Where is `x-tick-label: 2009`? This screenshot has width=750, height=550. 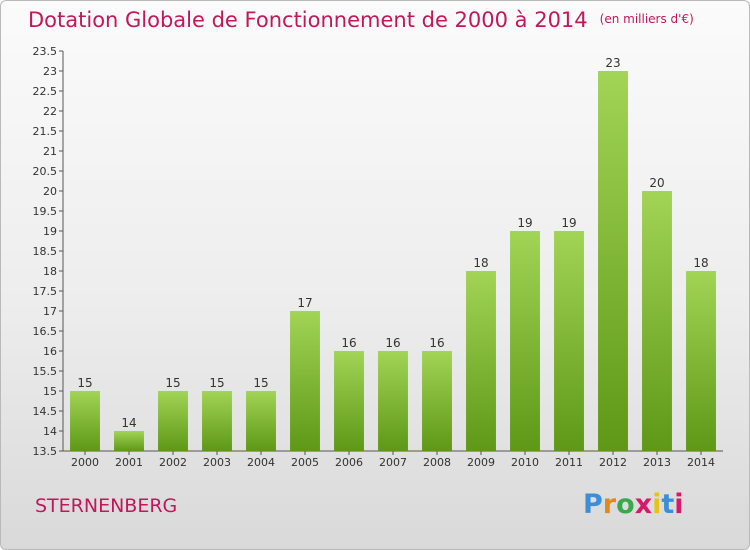
x-tick-label: 2009 is located at coordinates (481, 462).